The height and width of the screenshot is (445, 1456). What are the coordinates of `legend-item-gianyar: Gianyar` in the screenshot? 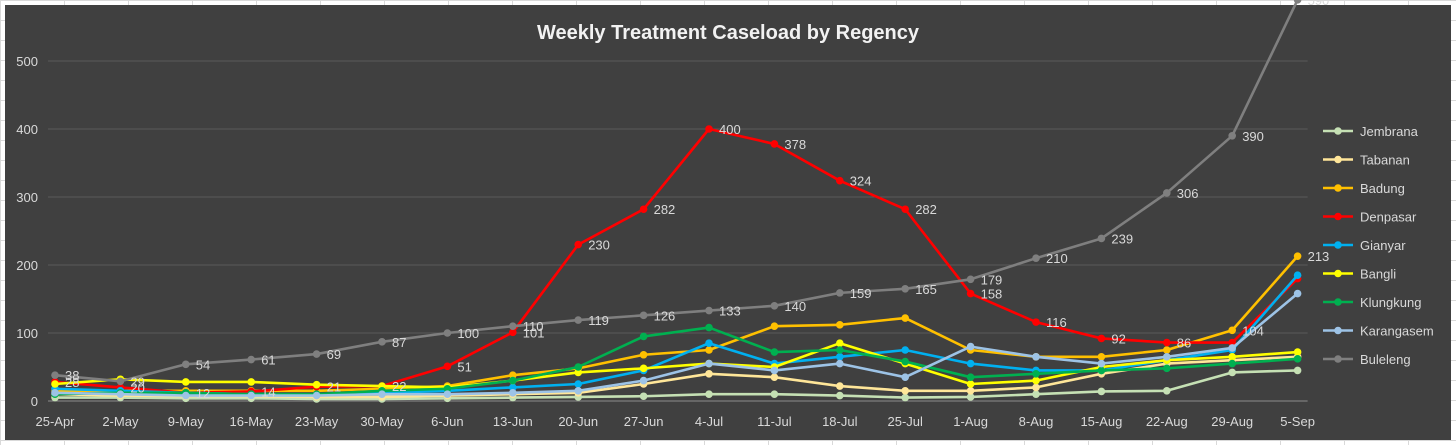 It's located at (1364, 245).